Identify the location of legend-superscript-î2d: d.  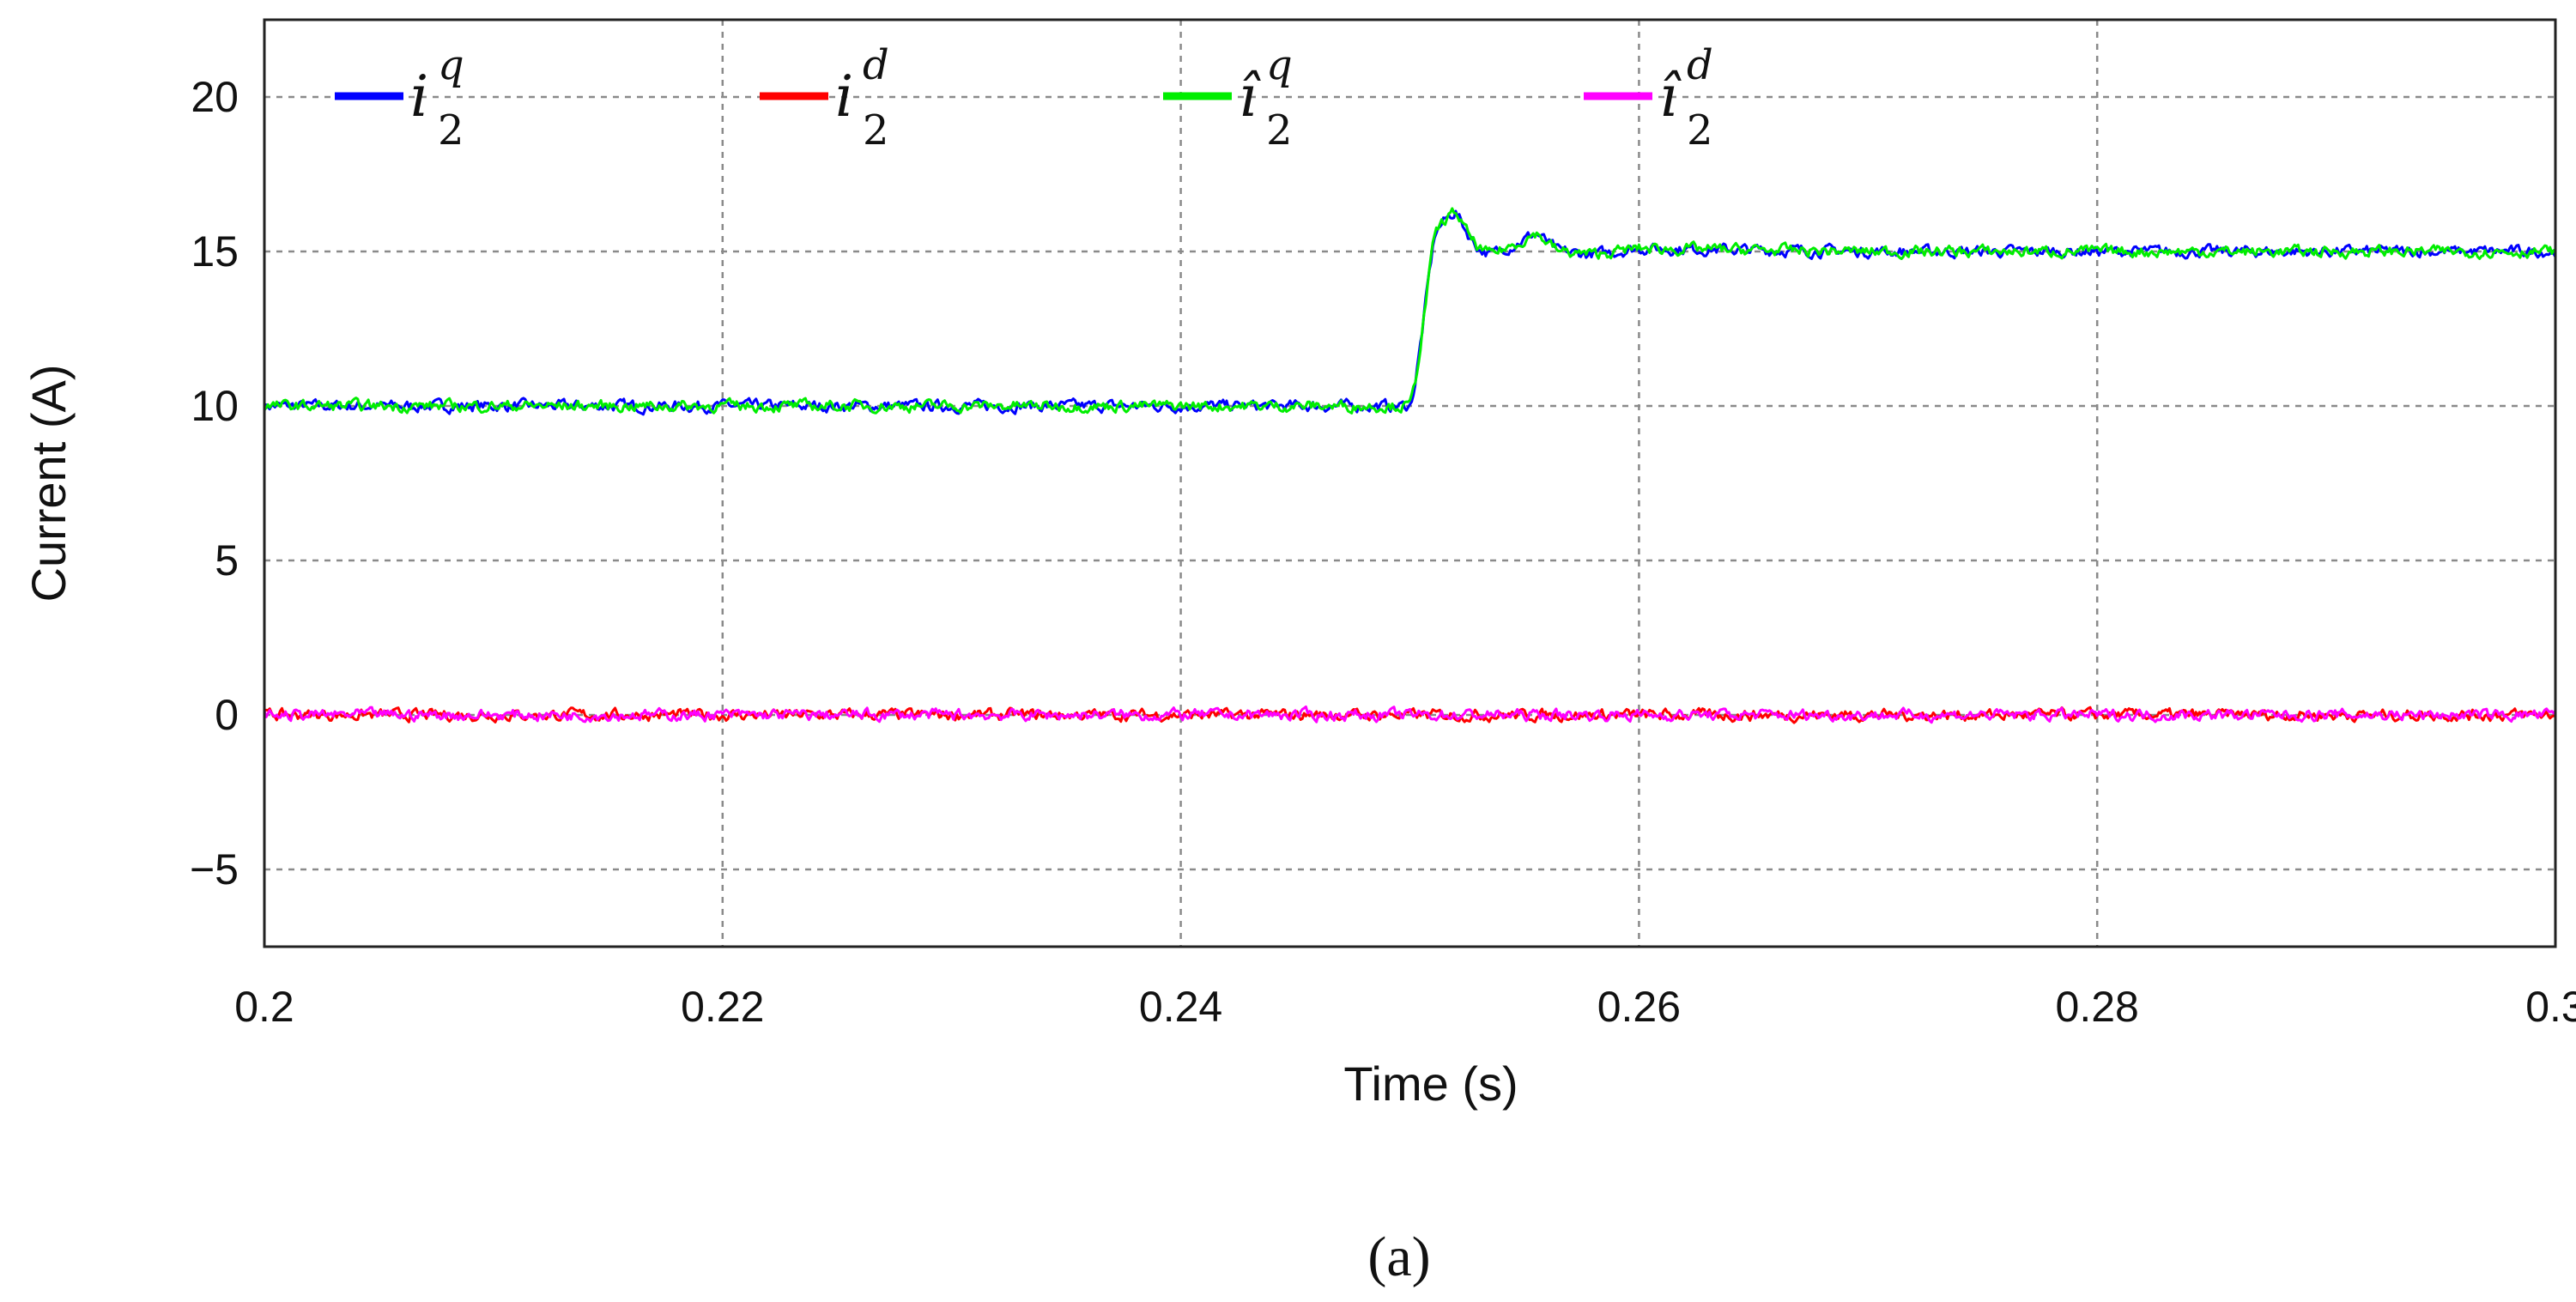
(1700, 65).